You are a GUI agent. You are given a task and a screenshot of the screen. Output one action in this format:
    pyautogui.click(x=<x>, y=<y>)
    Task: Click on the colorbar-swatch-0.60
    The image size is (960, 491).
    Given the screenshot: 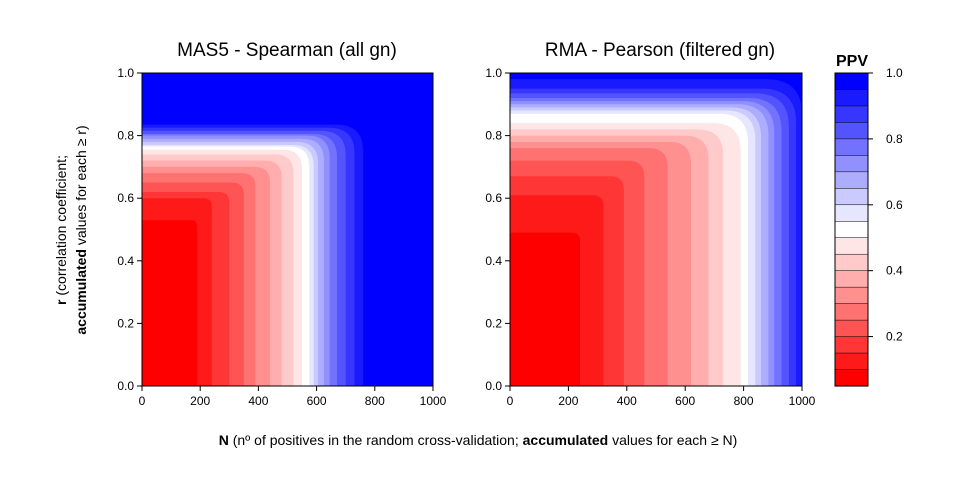 What is the action you would take?
    pyautogui.click(x=851, y=213)
    